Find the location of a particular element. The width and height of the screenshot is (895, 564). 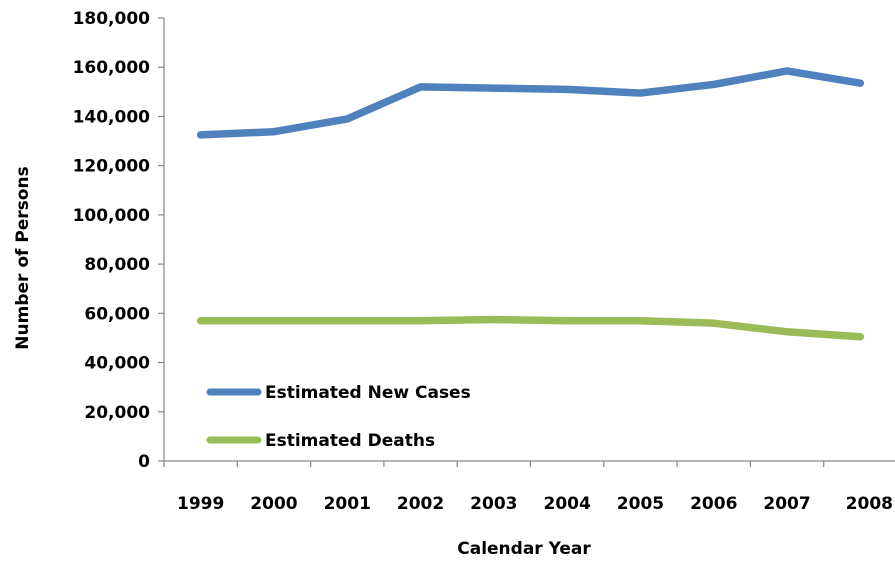

y-tick-label: 20,000 is located at coordinates (117, 413).